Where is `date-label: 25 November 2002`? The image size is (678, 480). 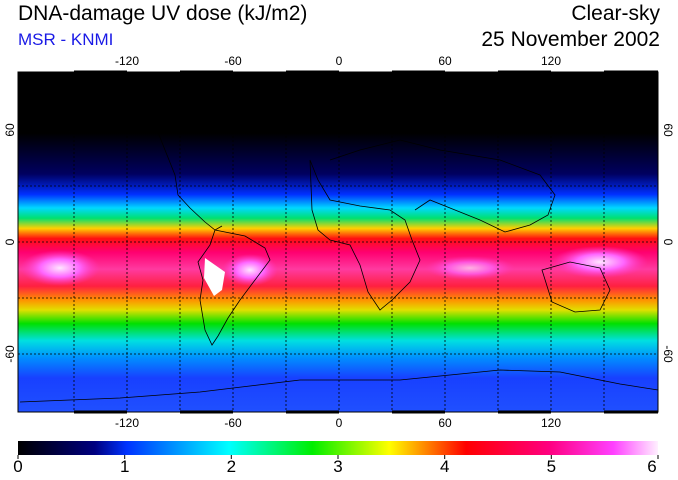
date-label: 25 November 2002 is located at coordinates (570, 39).